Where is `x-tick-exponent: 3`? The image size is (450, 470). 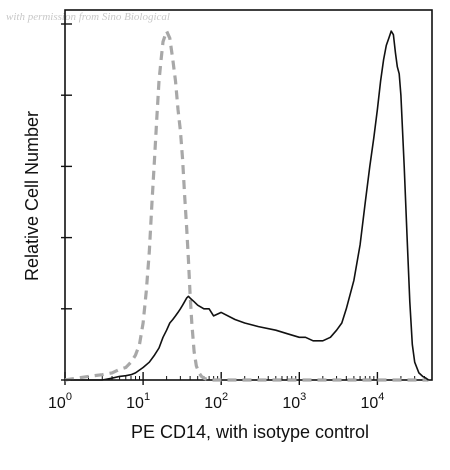
x-tick-exponent: 3 is located at coordinates (303, 397).